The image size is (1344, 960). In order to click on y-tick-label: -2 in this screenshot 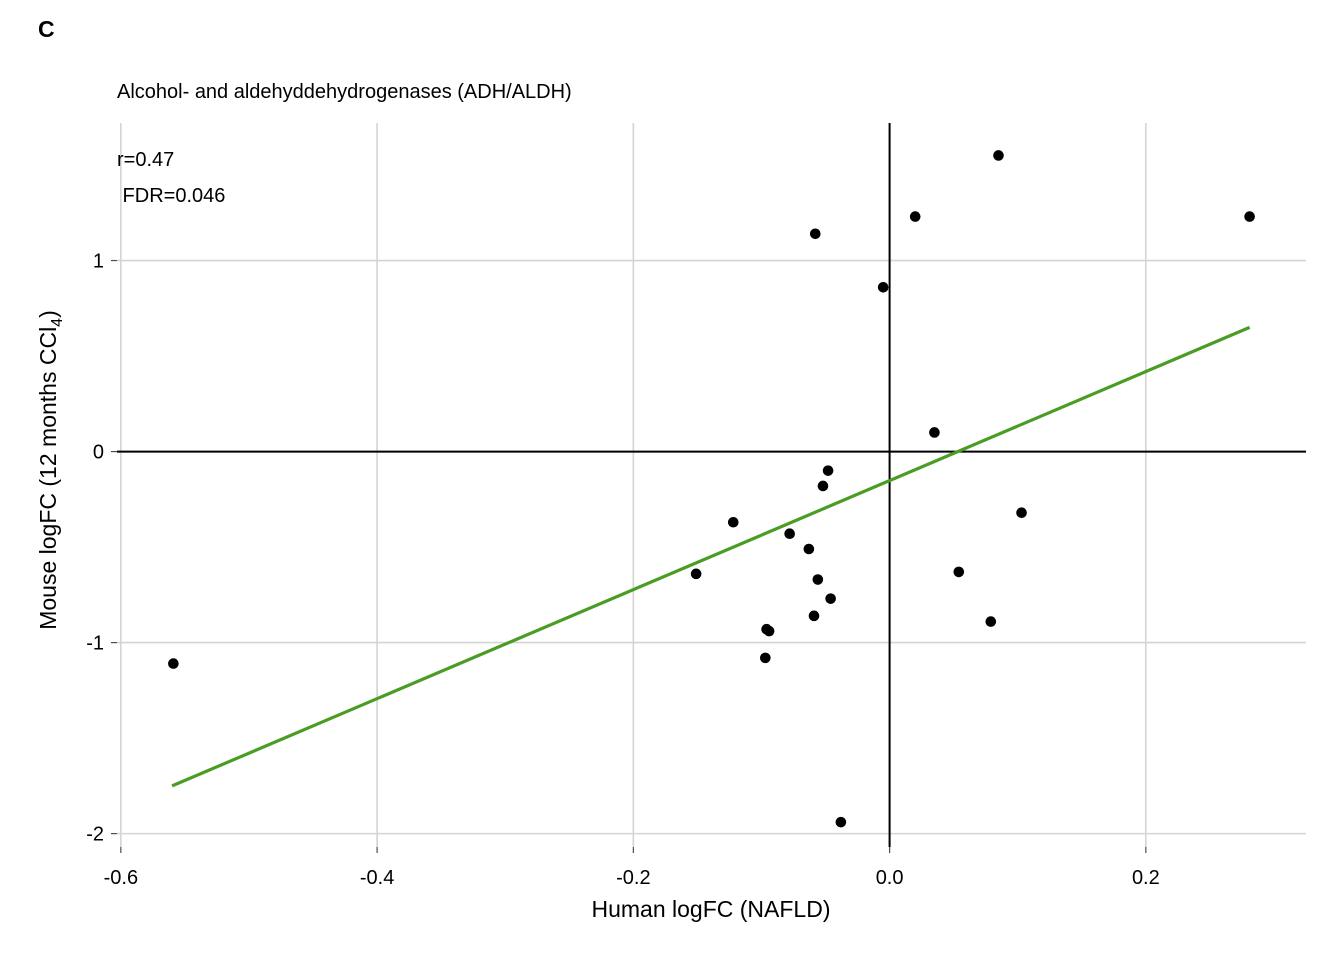, I will do `click(95, 835)`.